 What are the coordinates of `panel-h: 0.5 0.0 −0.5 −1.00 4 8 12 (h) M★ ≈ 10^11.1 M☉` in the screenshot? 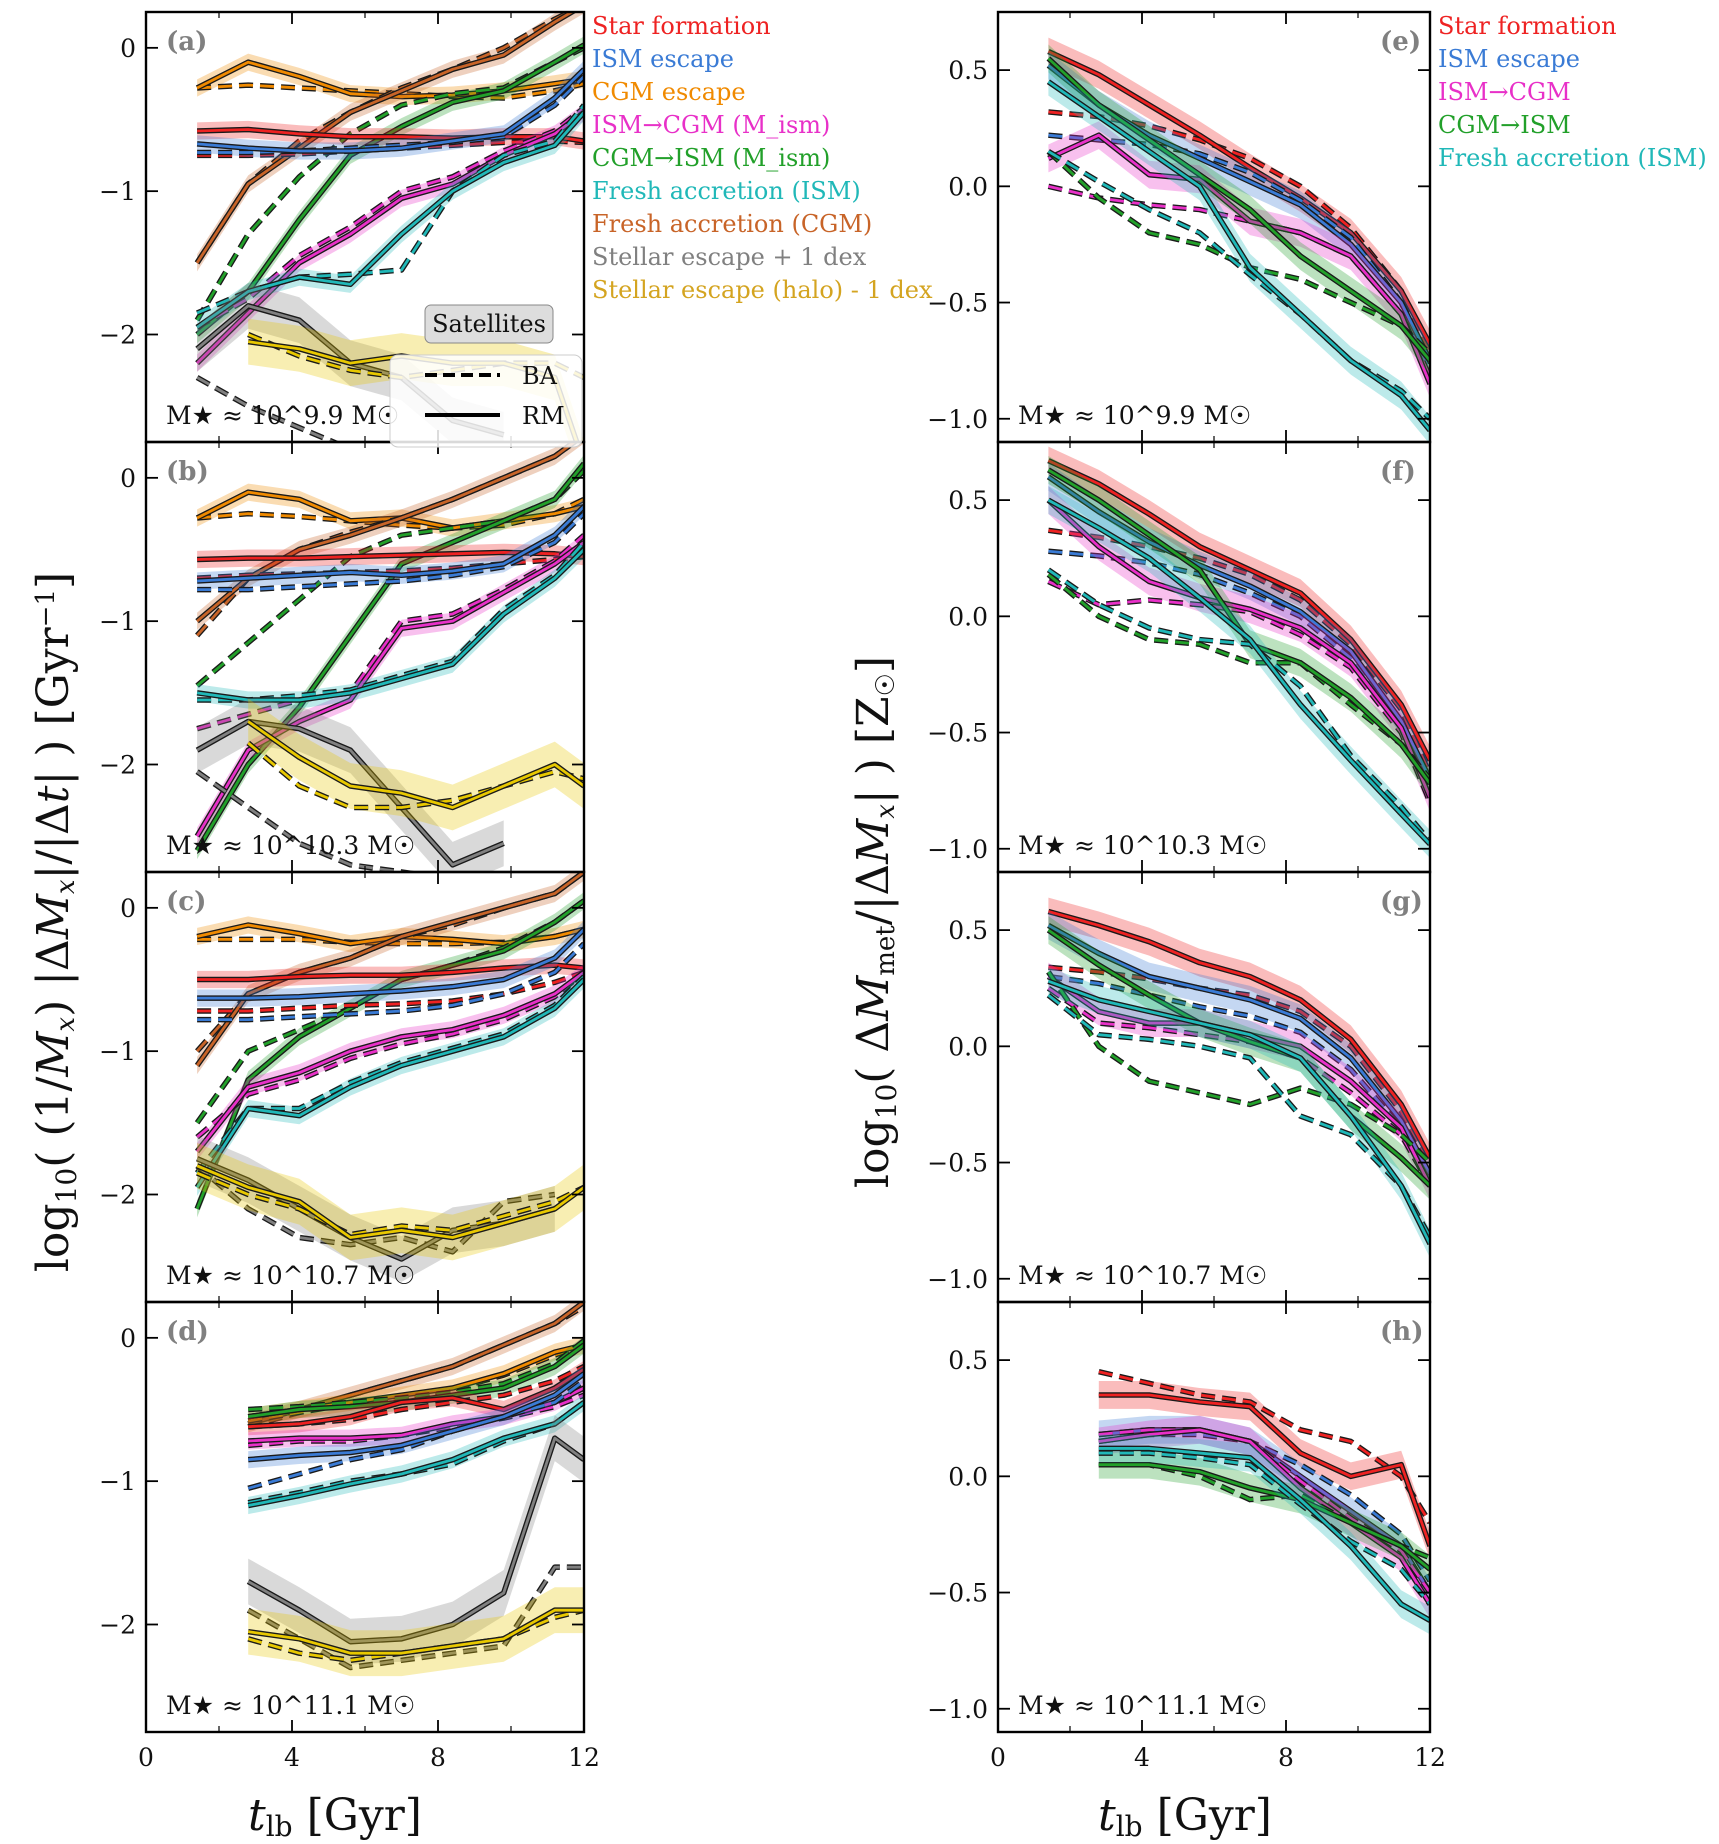 It's located at (1186, 1536).